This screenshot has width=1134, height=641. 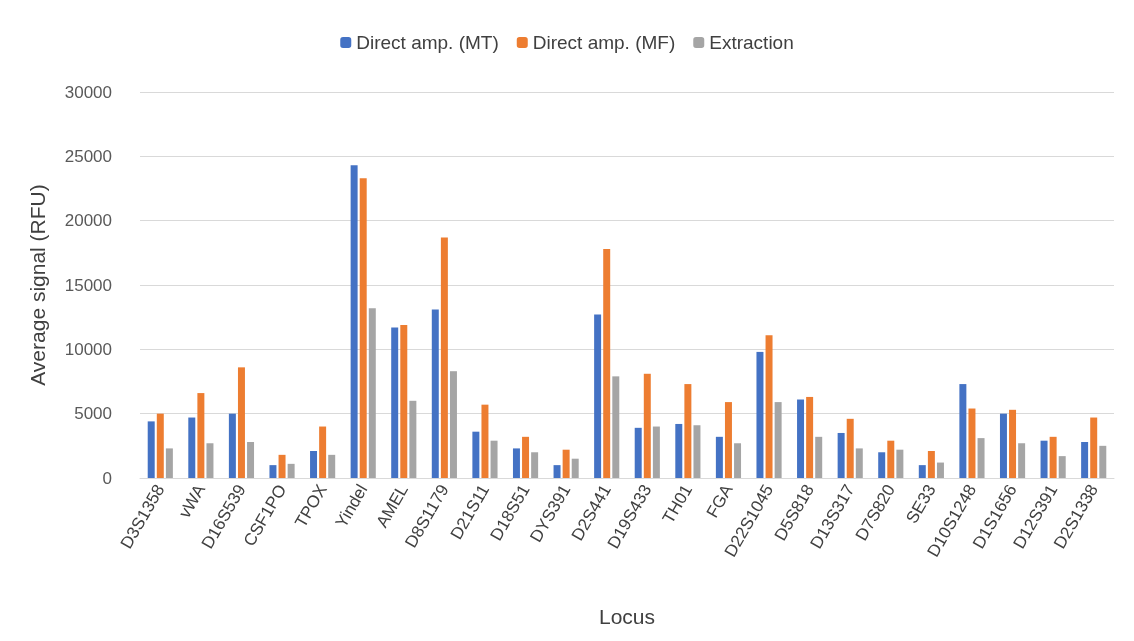 I want to click on legend-label: Direct amp. (MT), so click(x=427, y=42).